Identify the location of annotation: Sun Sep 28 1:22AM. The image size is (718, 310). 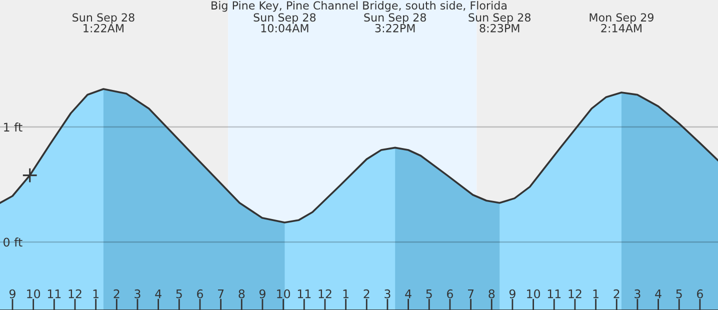
(103, 22).